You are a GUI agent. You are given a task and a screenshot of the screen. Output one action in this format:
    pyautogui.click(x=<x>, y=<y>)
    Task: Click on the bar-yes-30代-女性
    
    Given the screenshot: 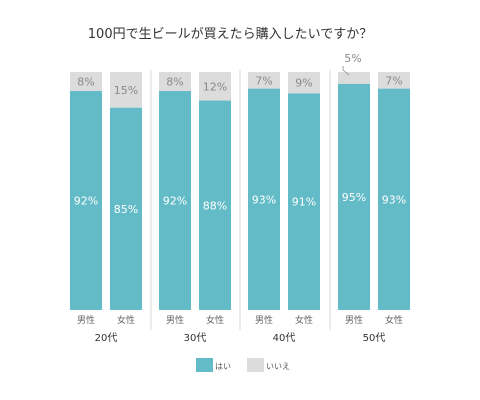 What is the action you would take?
    pyautogui.click(x=215, y=205)
    